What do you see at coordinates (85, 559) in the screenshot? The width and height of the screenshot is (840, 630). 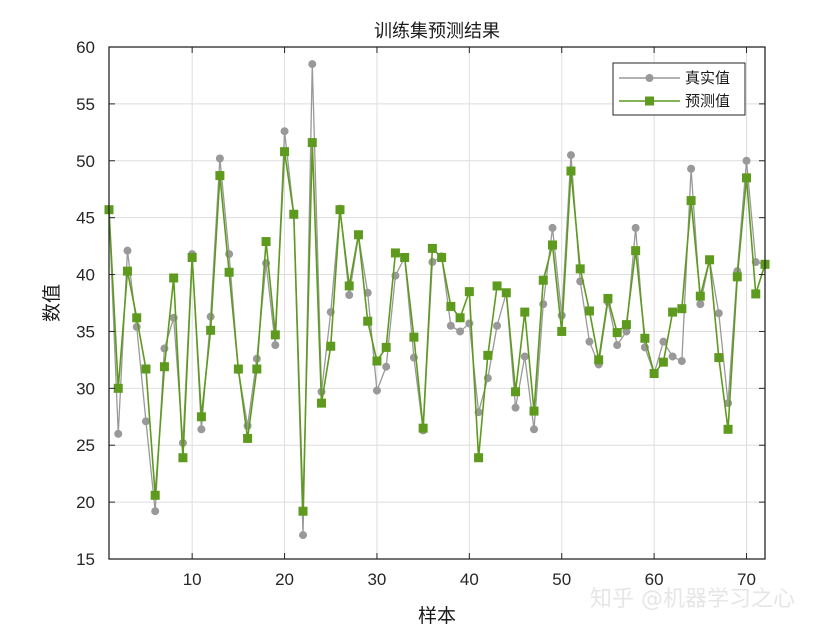 I see `y-tick-label: 15` at bounding box center [85, 559].